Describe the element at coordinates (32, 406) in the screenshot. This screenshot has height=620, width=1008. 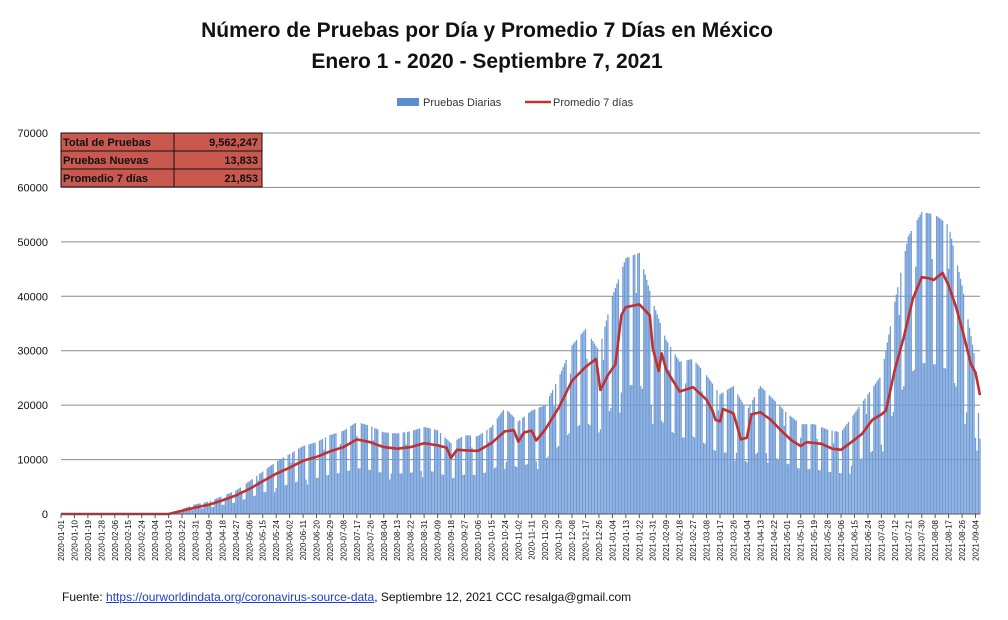
I see `y-tick-label: 20000` at that location.